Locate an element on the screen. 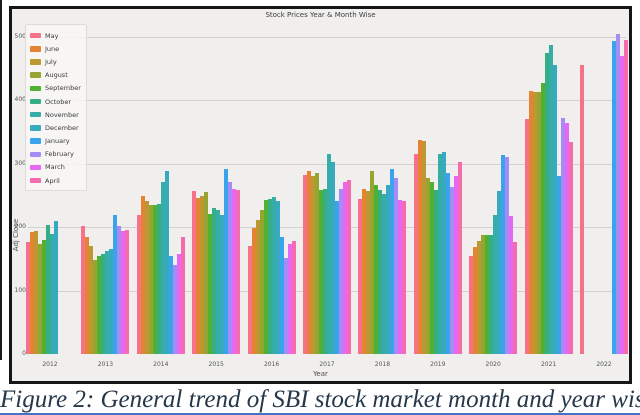  bar-december-2018 is located at coordinates (388, 269).